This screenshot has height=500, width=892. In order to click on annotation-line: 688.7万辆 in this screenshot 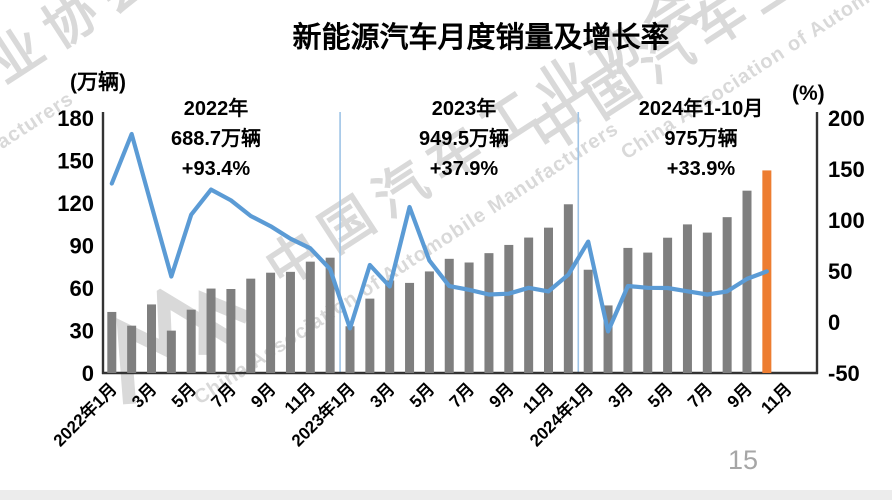, I will do `click(216, 139)`.